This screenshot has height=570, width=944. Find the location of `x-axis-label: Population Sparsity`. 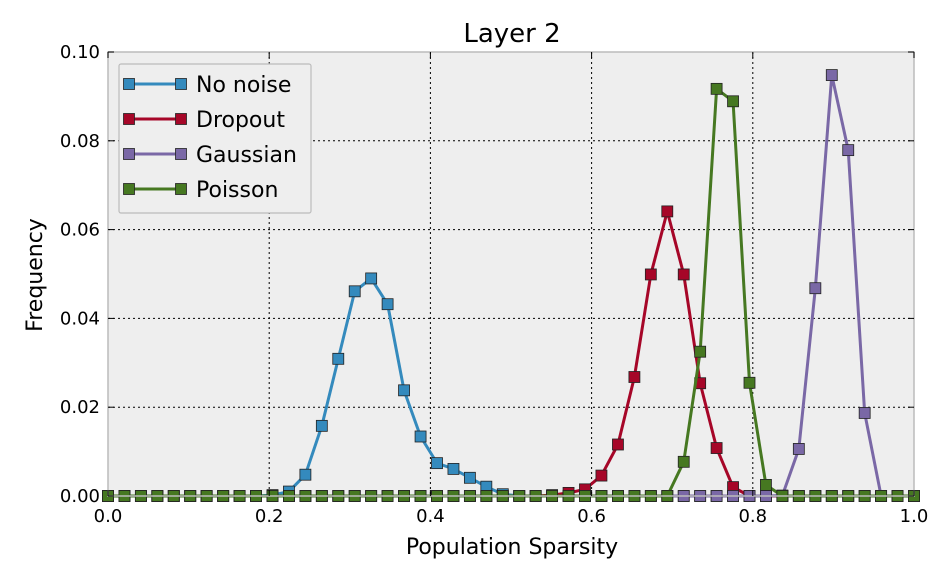

x-axis-label: Population Sparsity is located at coordinates (512, 547).